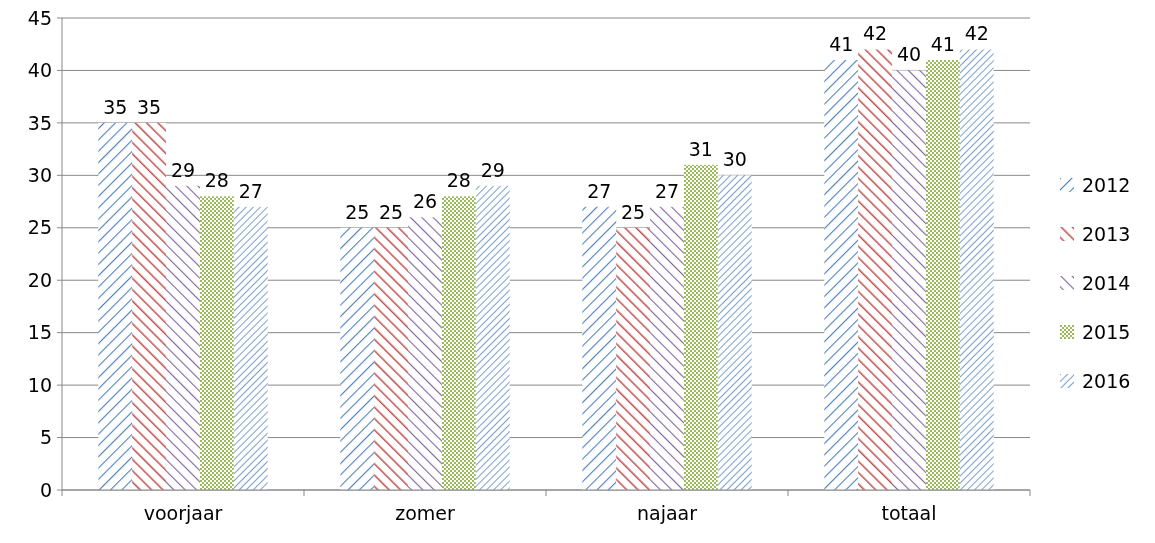 The width and height of the screenshot is (1155, 543). What do you see at coordinates (667, 513) in the screenshot?
I see `x-tick-label: najaar` at bounding box center [667, 513].